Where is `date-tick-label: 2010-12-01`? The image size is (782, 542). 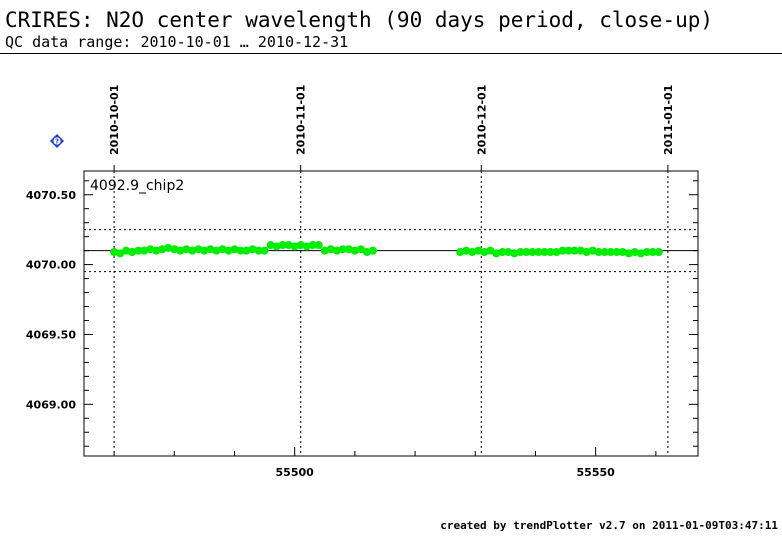
date-tick-label: 2010-12-01 is located at coordinates (481, 120).